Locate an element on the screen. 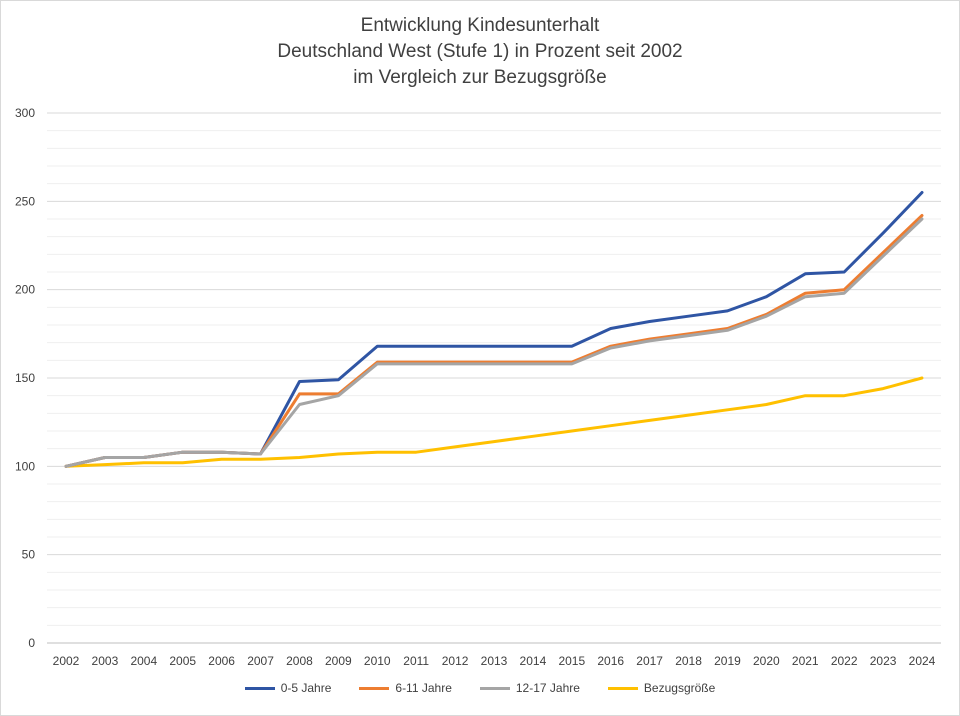  x-tick-label: 2008 is located at coordinates (299, 661).